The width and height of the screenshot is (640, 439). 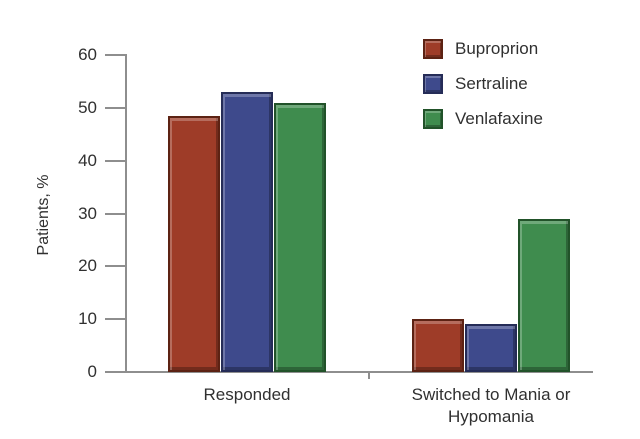 I want to click on y-tick-label: 60, so click(x=87, y=54).